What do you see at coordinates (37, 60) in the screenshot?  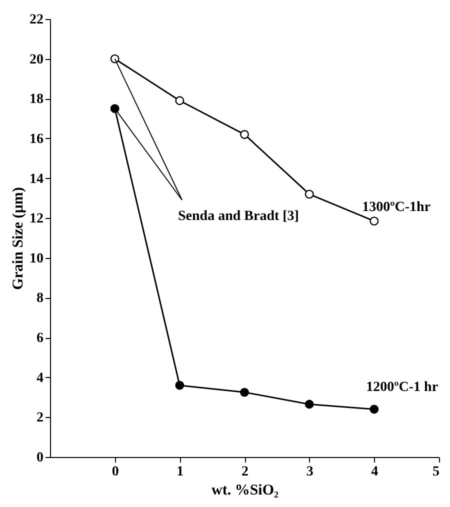 I see `y-tick-label: 20` at bounding box center [37, 60].